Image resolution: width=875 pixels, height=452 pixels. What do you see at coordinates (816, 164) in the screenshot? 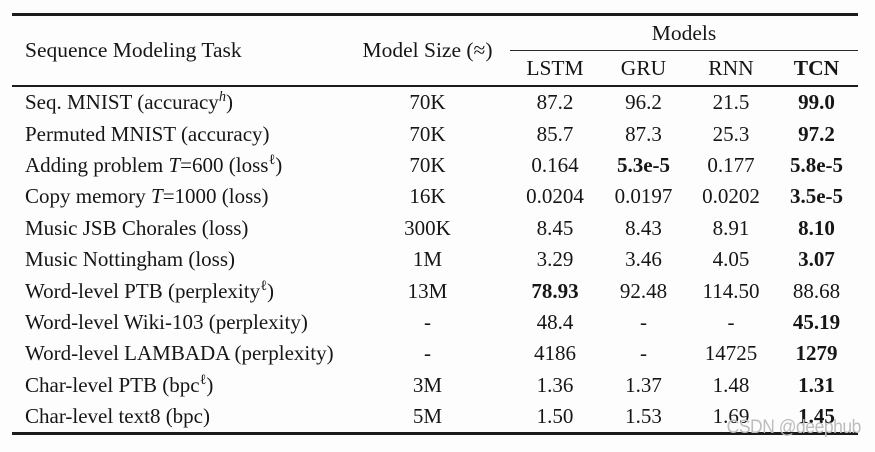
I see `value-cell: 5.8e-5` at bounding box center [816, 164].